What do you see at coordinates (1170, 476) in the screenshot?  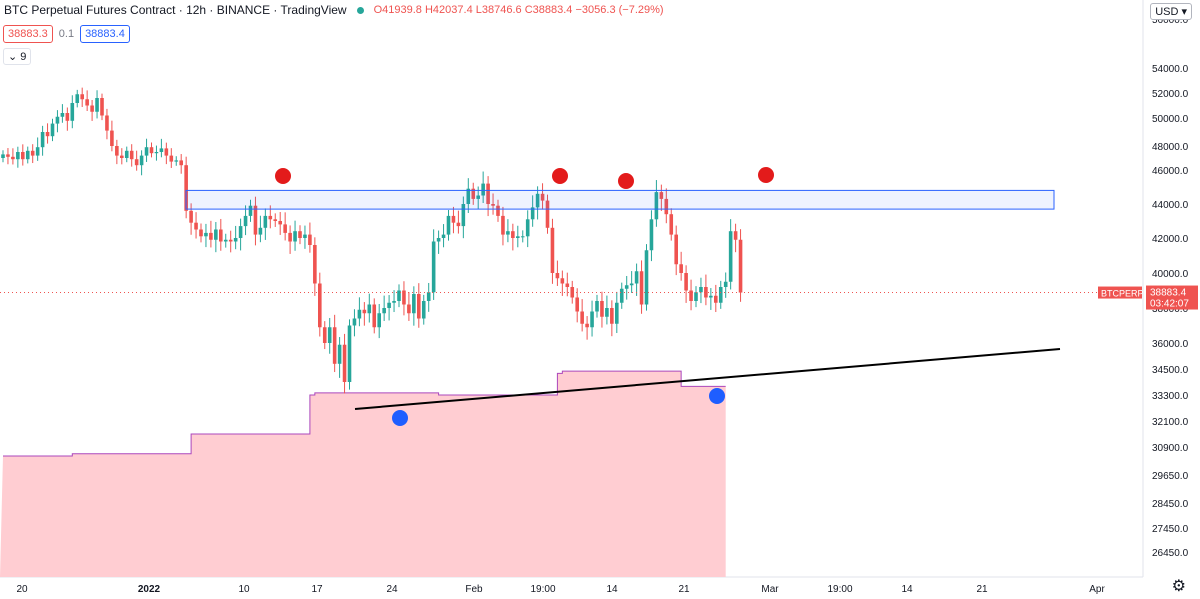 I see `y-tick-label: 29650.0` at bounding box center [1170, 476].